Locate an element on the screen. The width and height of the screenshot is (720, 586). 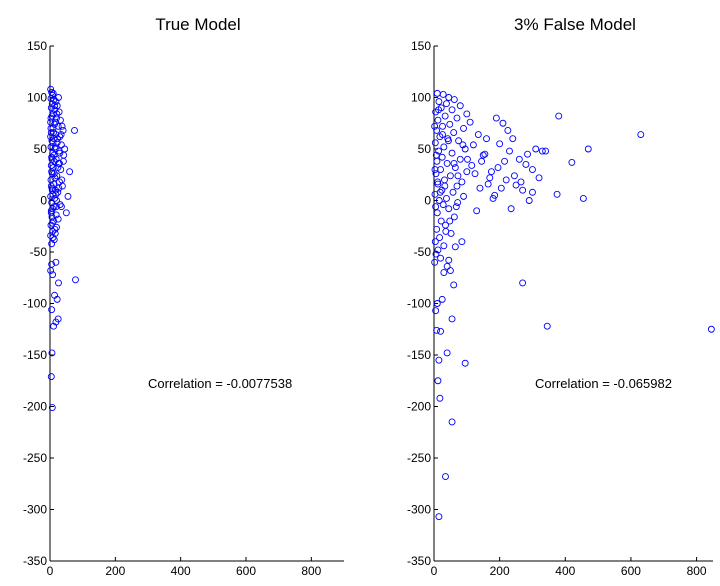
y-tick-label: -200 is located at coordinates (35, 407).